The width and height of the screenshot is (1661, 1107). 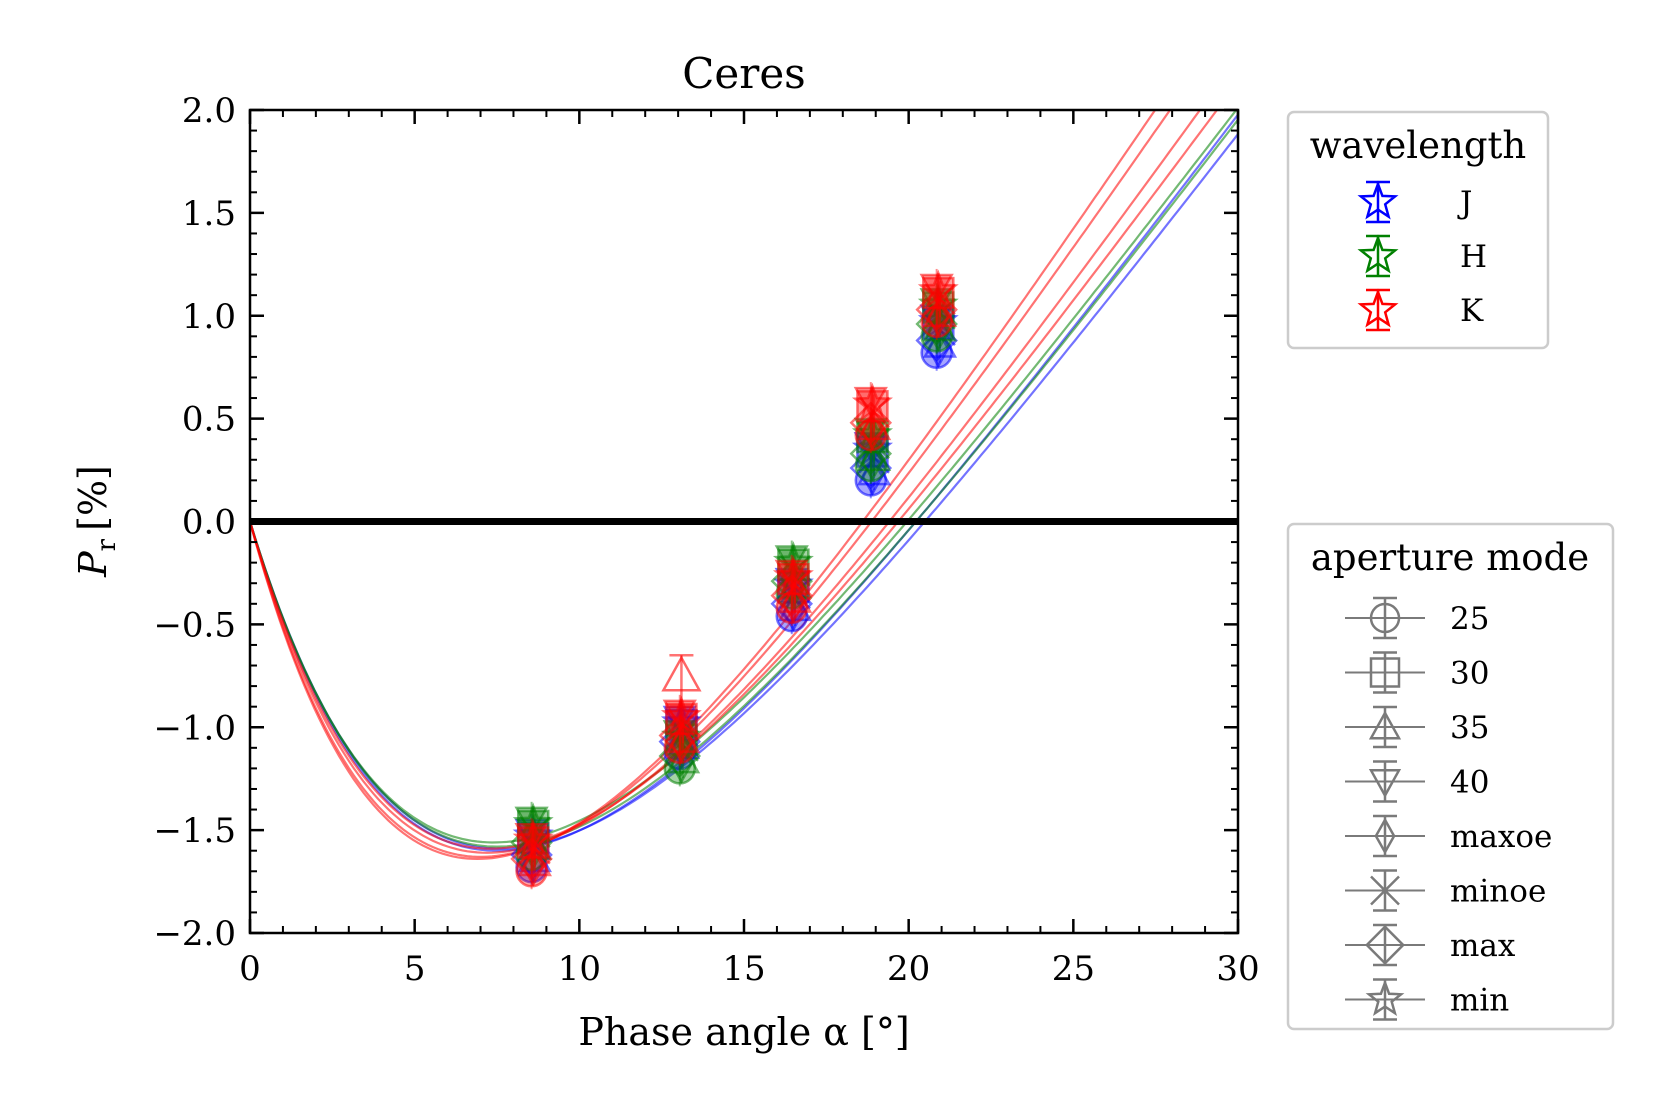 What do you see at coordinates (1430, 945) in the screenshot?
I see `legend-entry-max: max` at bounding box center [1430, 945].